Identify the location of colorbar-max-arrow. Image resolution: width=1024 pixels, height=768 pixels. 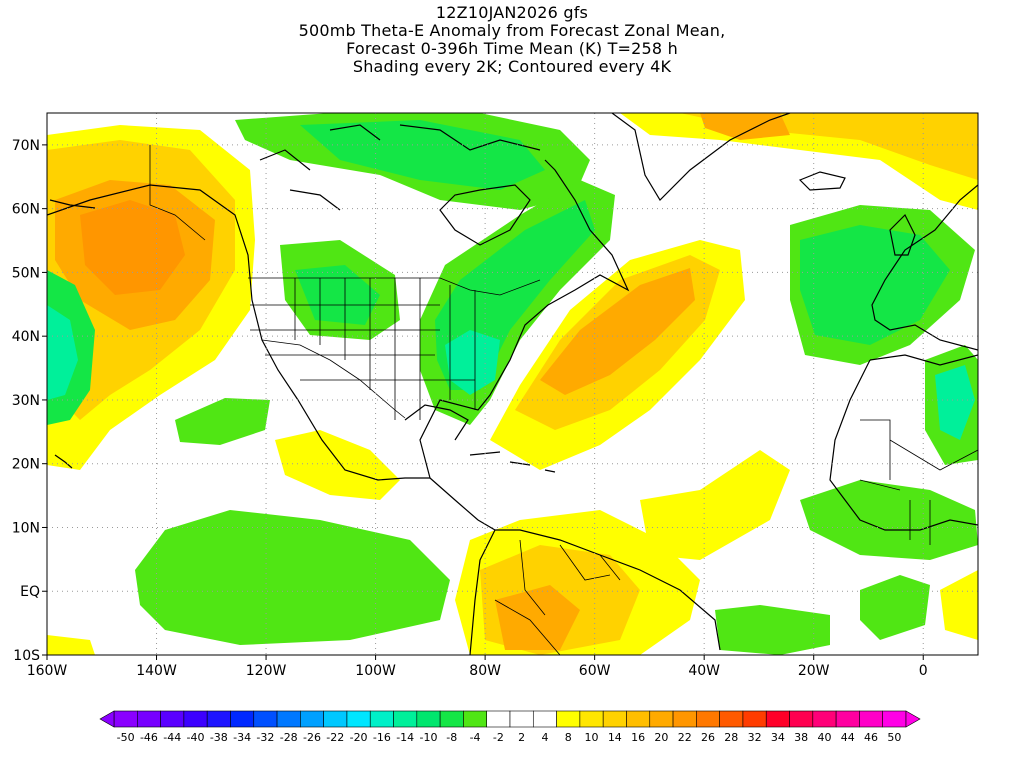
(913, 719).